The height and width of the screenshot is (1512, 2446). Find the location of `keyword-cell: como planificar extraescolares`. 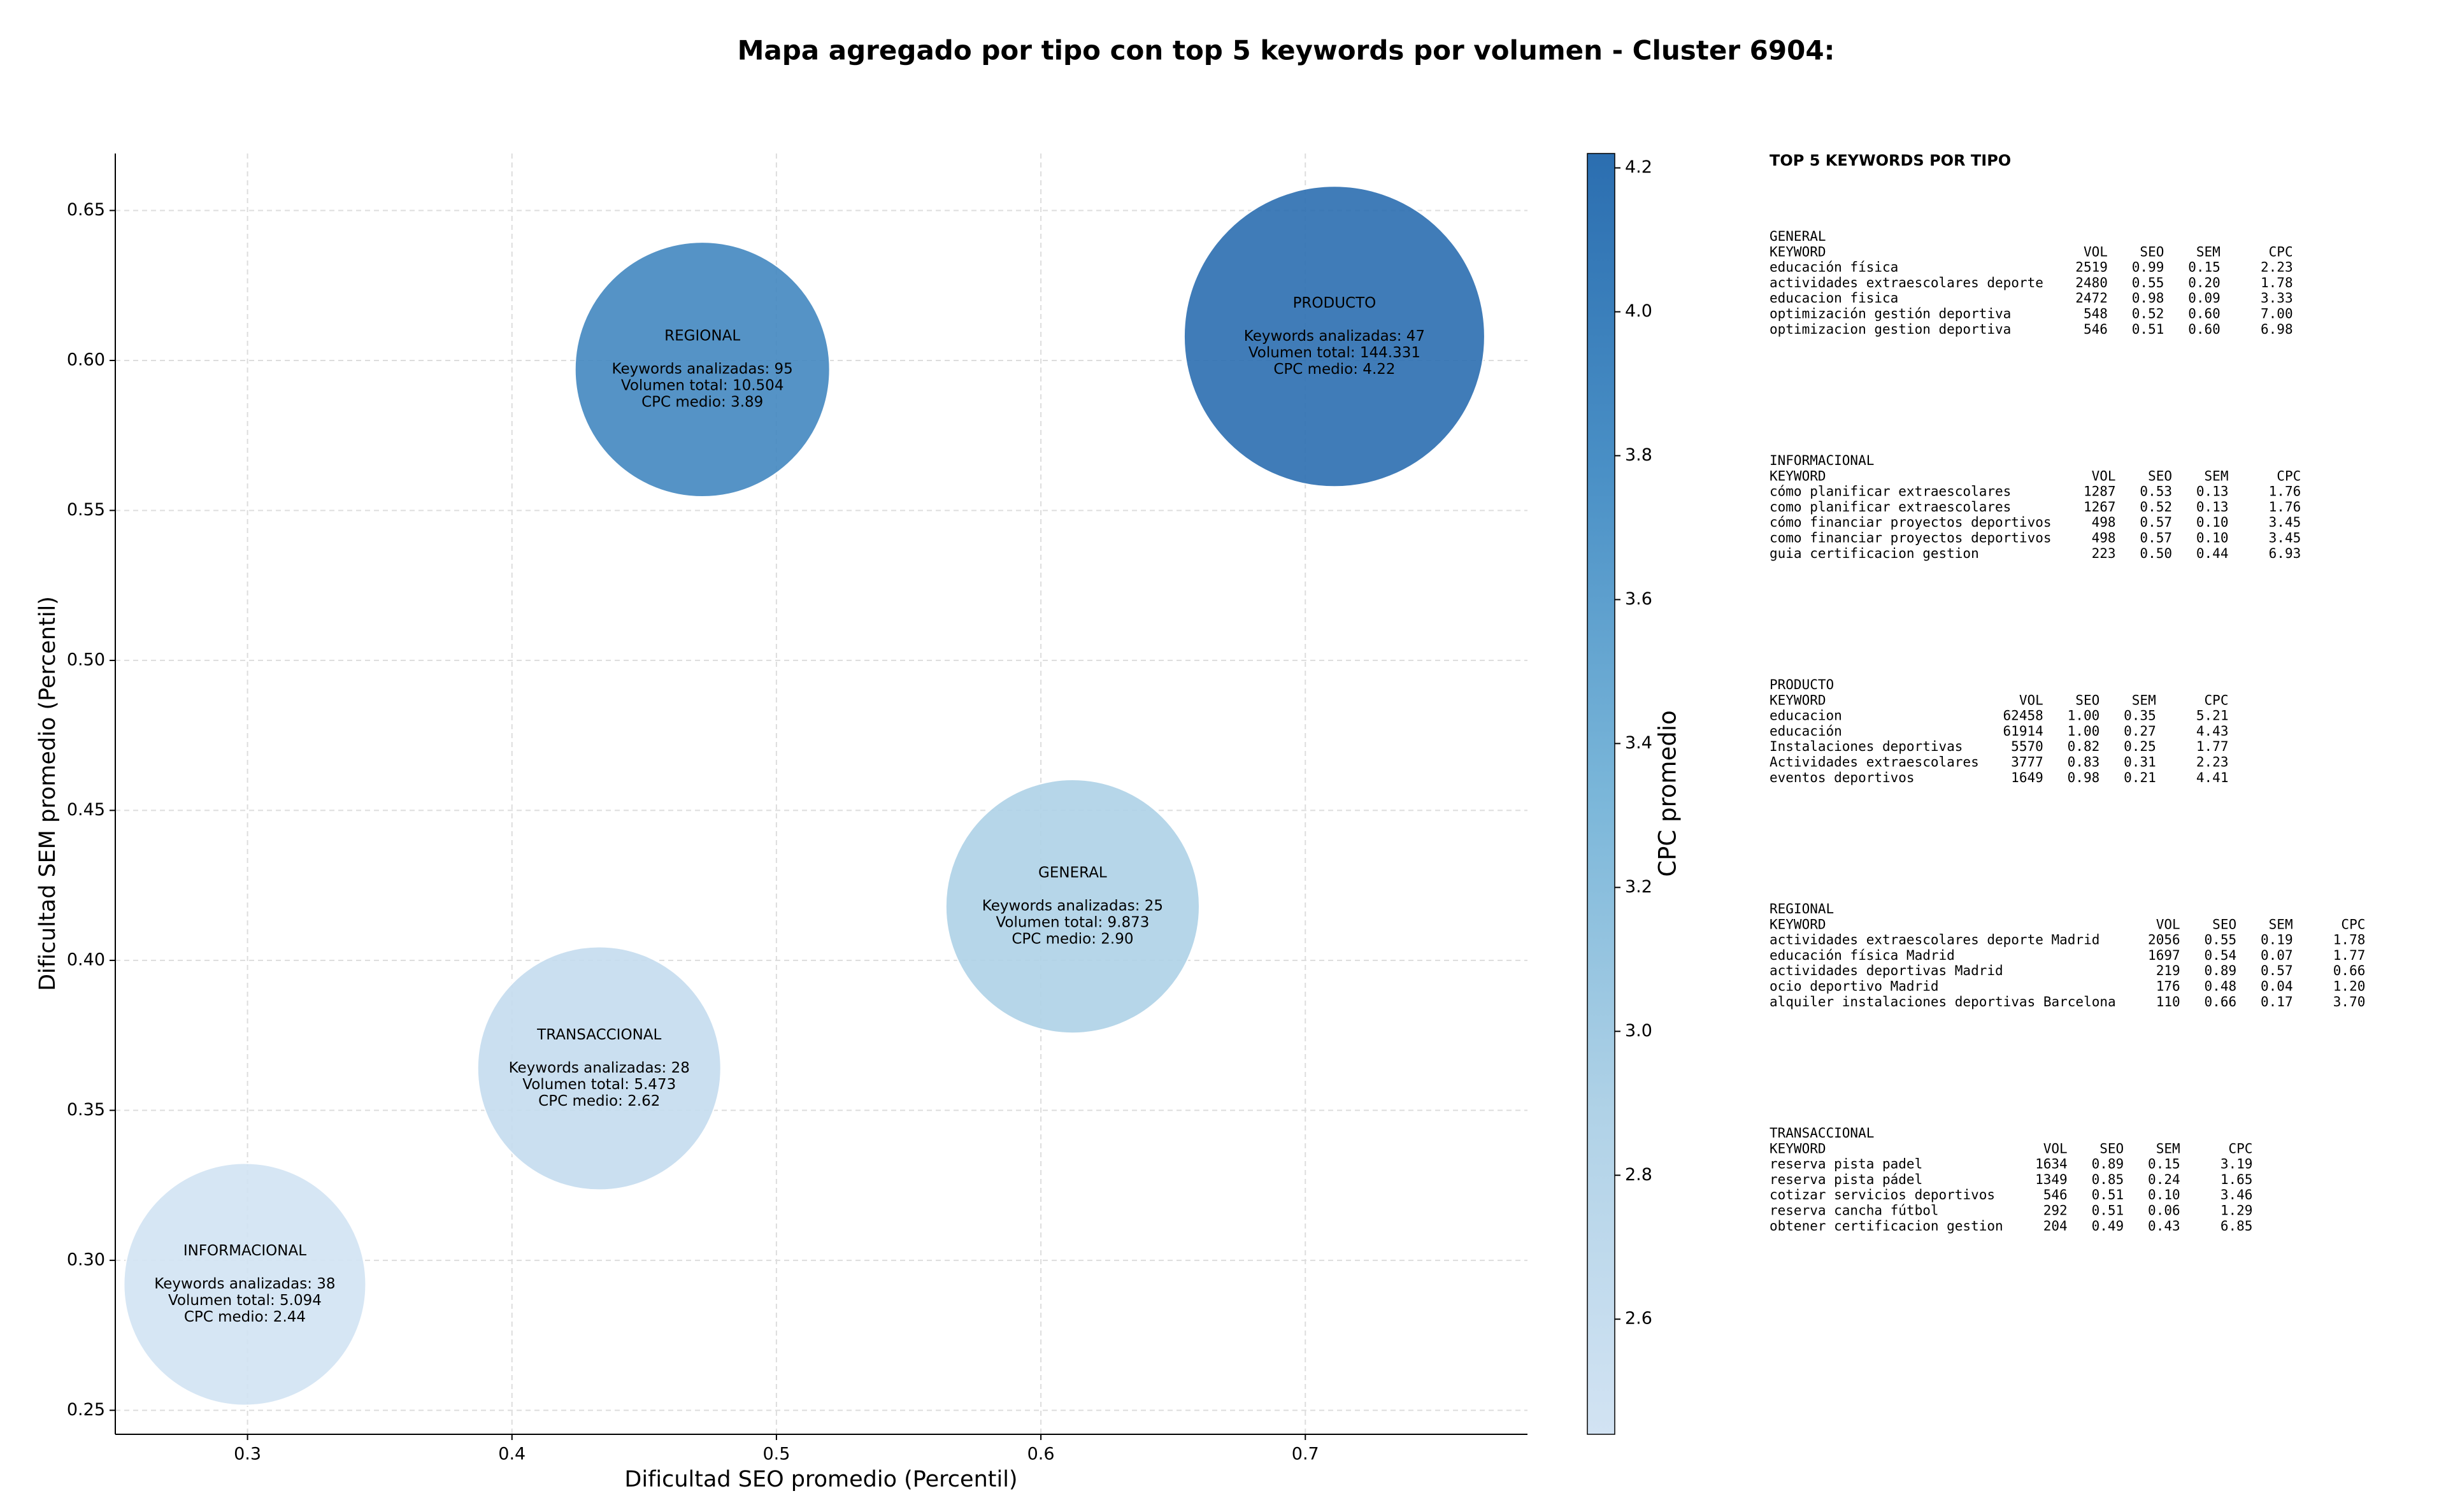

keyword-cell: como planificar extraescolares is located at coordinates (1890, 507).